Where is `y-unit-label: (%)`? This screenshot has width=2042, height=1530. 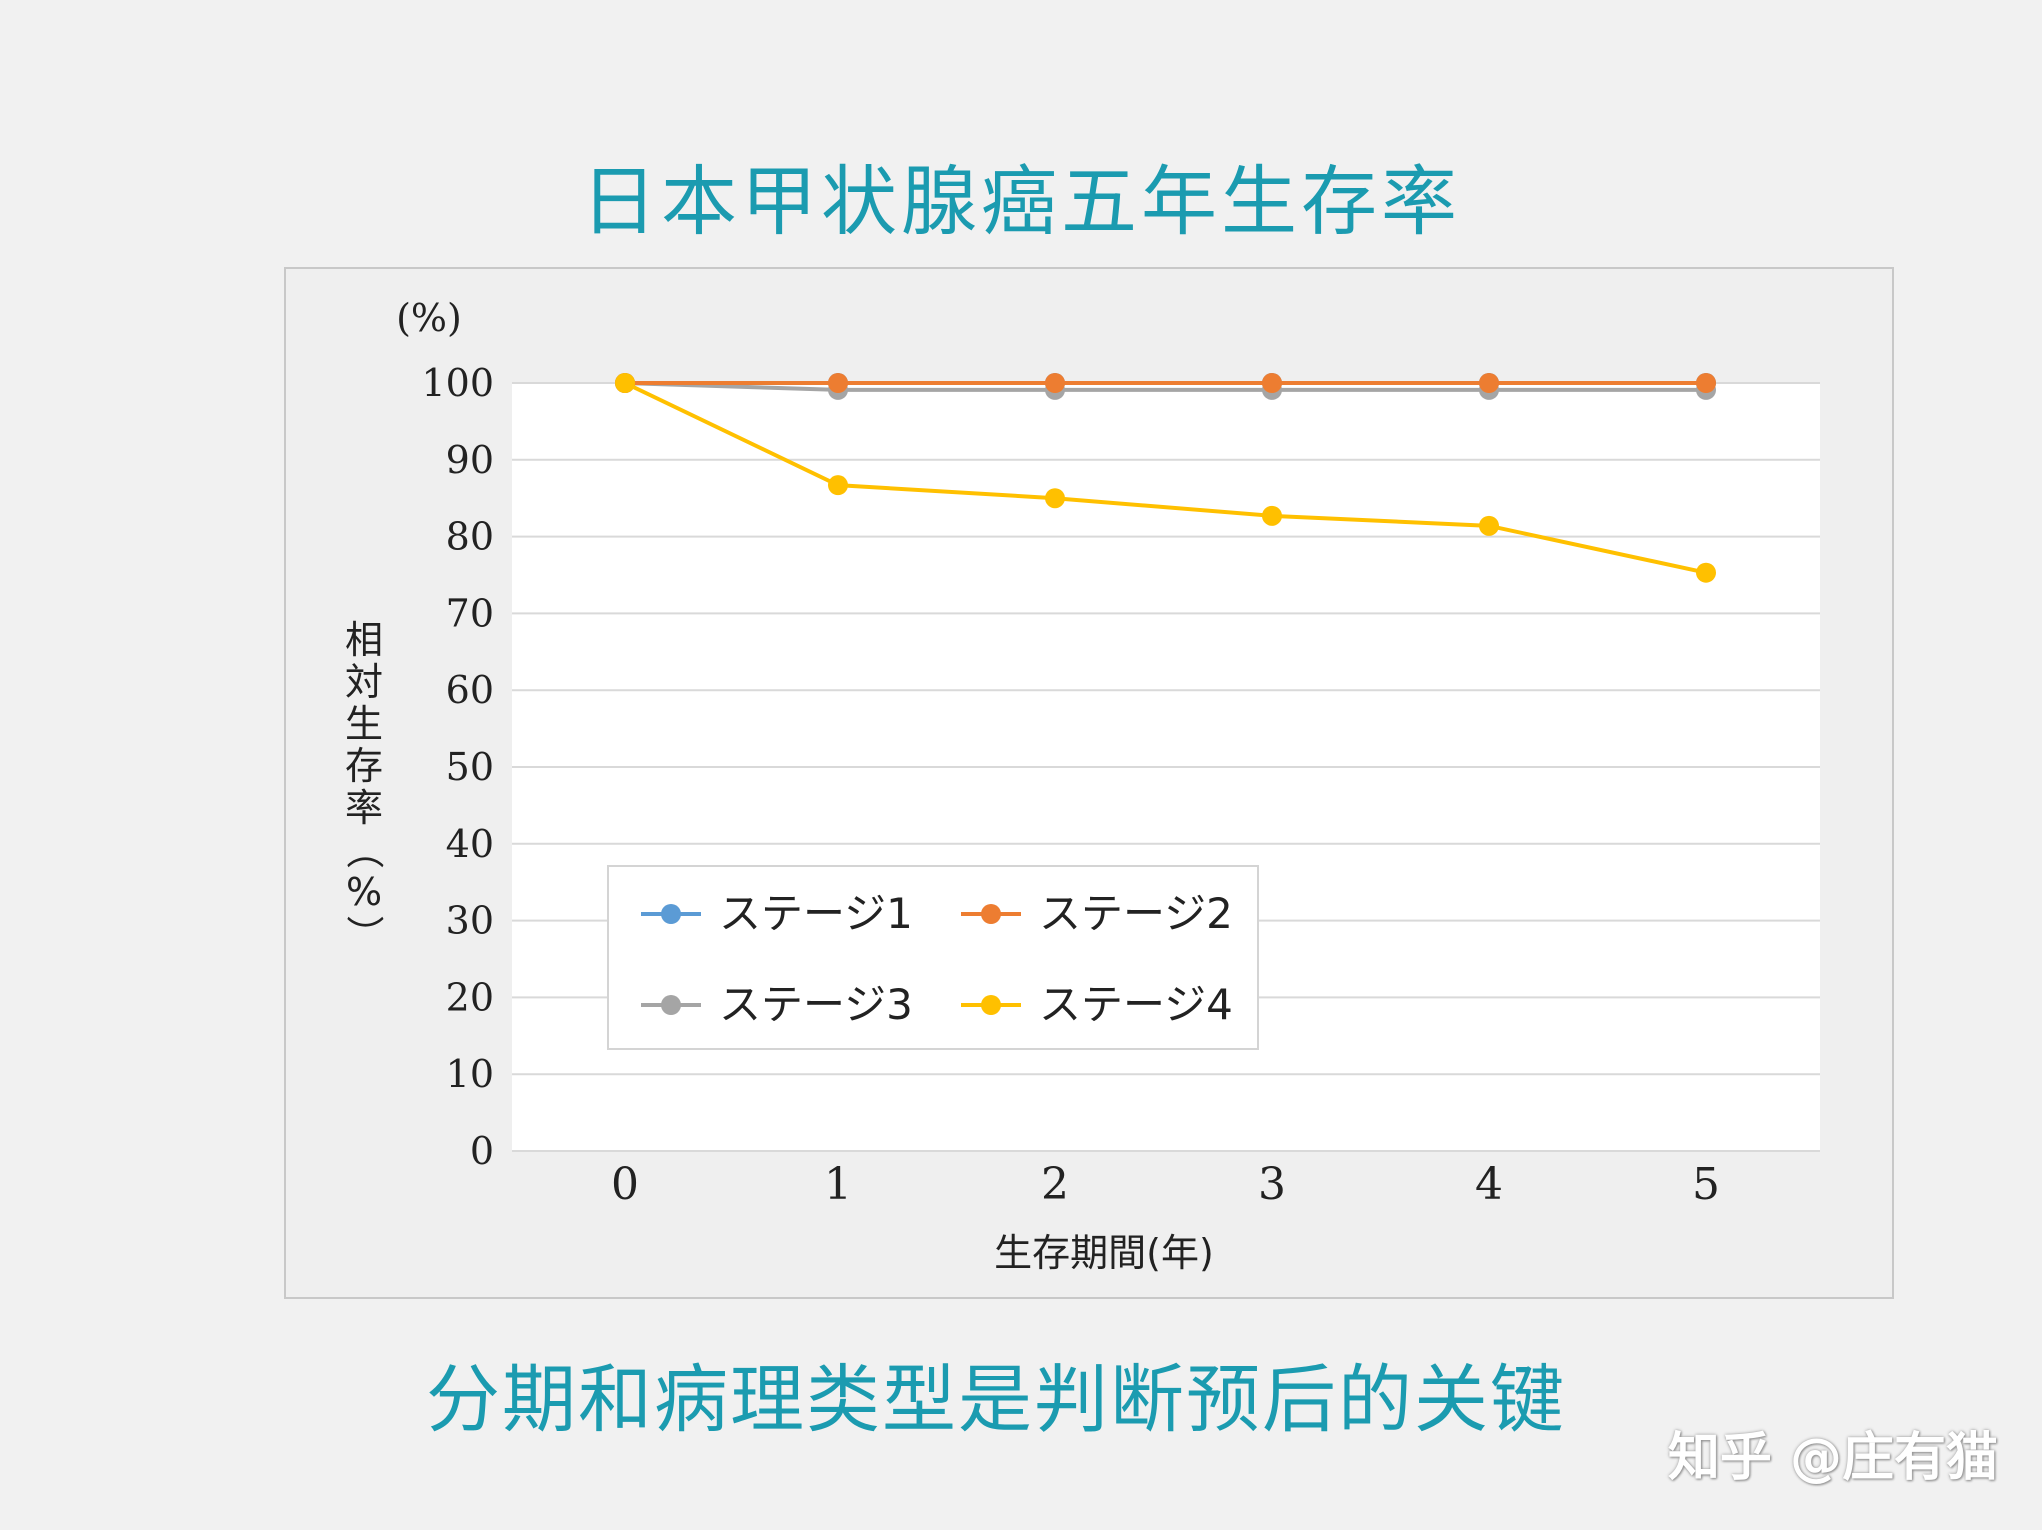
y-unit-label: (%) is located at coordinates (429, 318).